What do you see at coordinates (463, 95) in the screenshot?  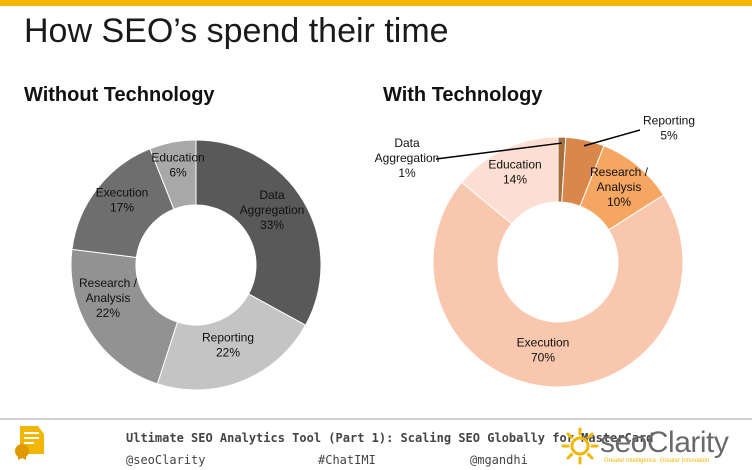 I see `chart-title-with-technology: With Technology` at bounding box center [463, 95].